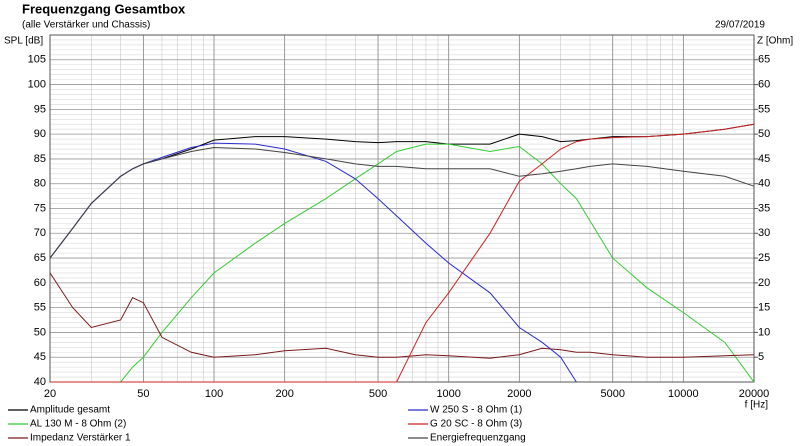  Describe the element at coordinates (40, 134) in the screenshot. I see `y-tick-label: 90` at that location.